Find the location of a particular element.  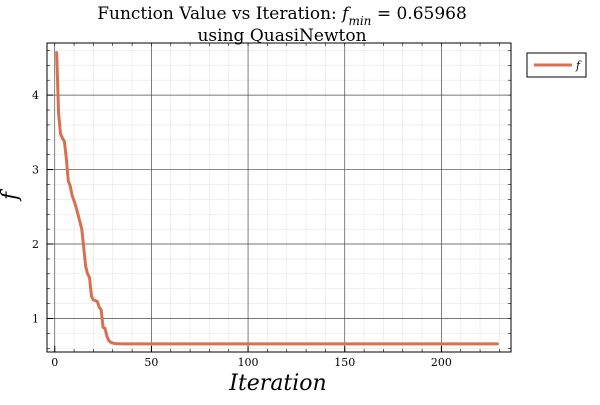

legend-entry-label: f is located at coordinates (578, 65).